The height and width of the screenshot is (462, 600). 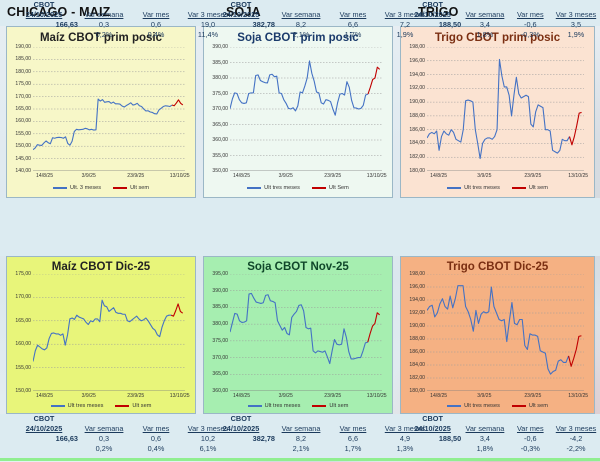 I want to click on section-title-soja: SOJA, so click(x=243, y=12).